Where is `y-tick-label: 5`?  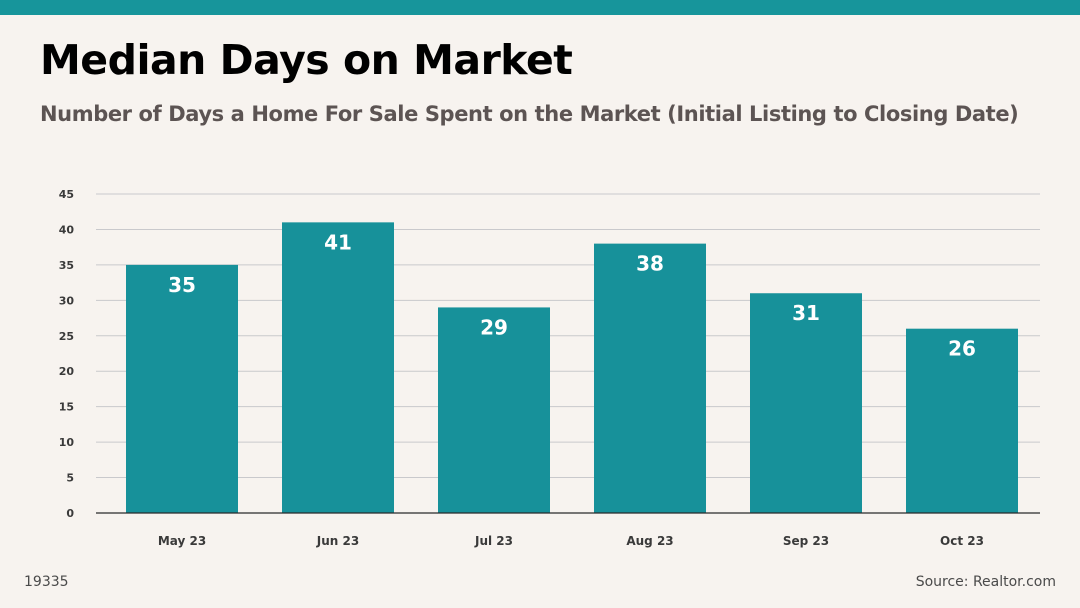
y-tick-label: 5 is located at coordinates (70, 478).